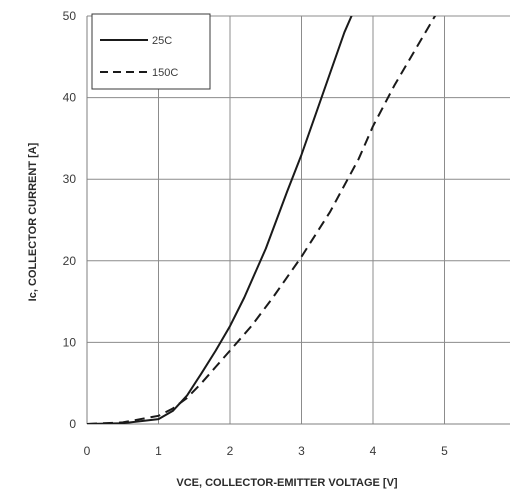 This screenshot has width=510, height=503. I want to click on y-tick-label: 10, so click(70, 342).